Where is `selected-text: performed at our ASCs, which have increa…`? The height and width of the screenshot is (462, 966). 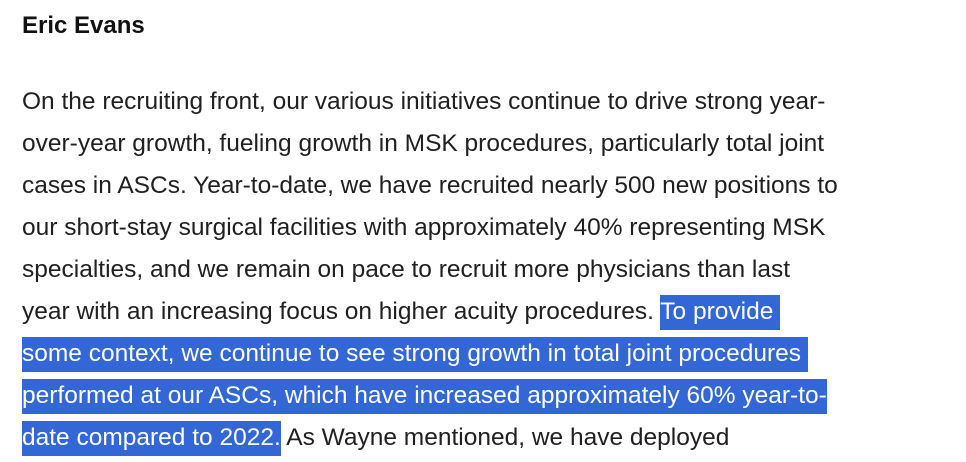 selected-text: performed at our ASCs, which have increa… is located at coordinates (424, 396).